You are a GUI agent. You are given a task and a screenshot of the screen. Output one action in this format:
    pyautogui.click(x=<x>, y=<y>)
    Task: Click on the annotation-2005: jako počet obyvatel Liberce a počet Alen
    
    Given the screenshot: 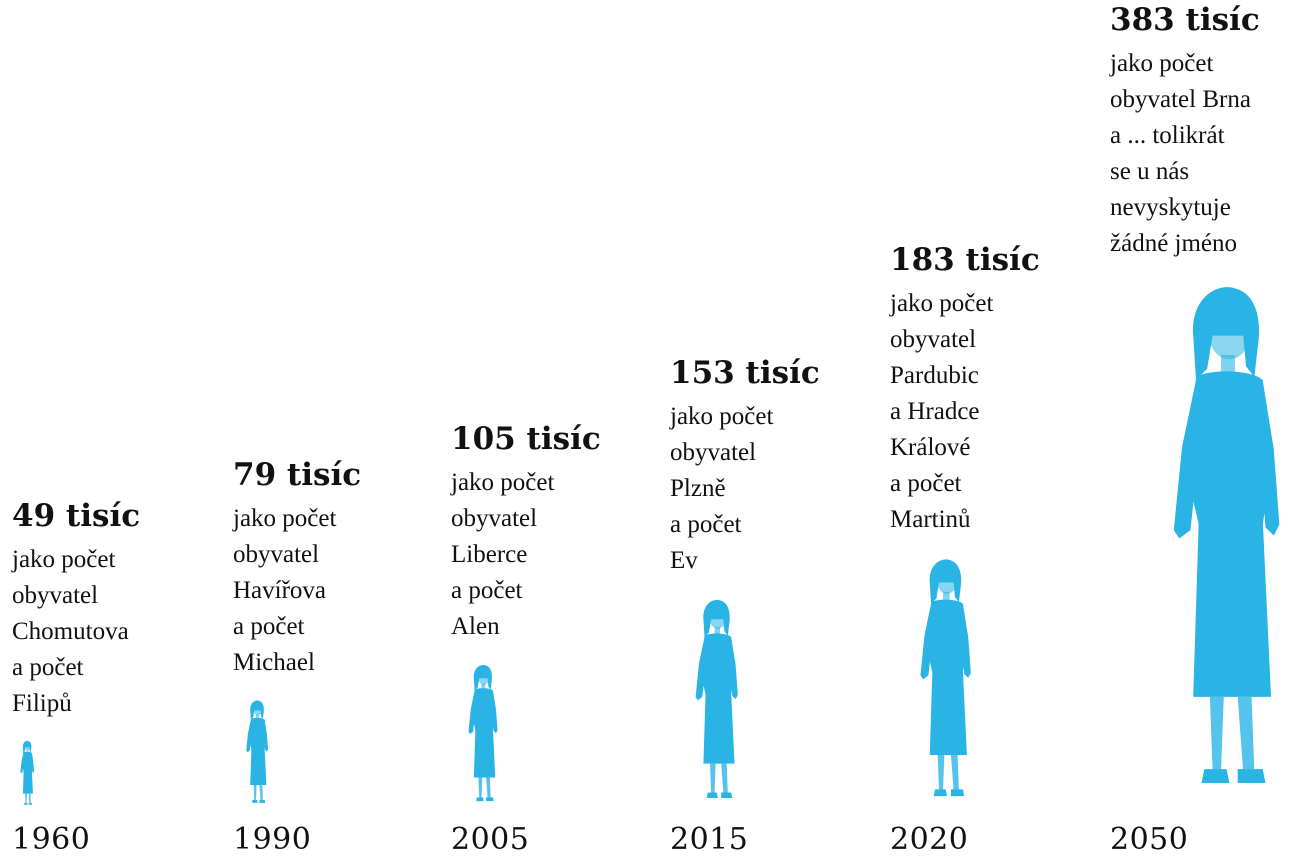 What is the action you would take?
    pyautogui.click(x=502, y=555)
    